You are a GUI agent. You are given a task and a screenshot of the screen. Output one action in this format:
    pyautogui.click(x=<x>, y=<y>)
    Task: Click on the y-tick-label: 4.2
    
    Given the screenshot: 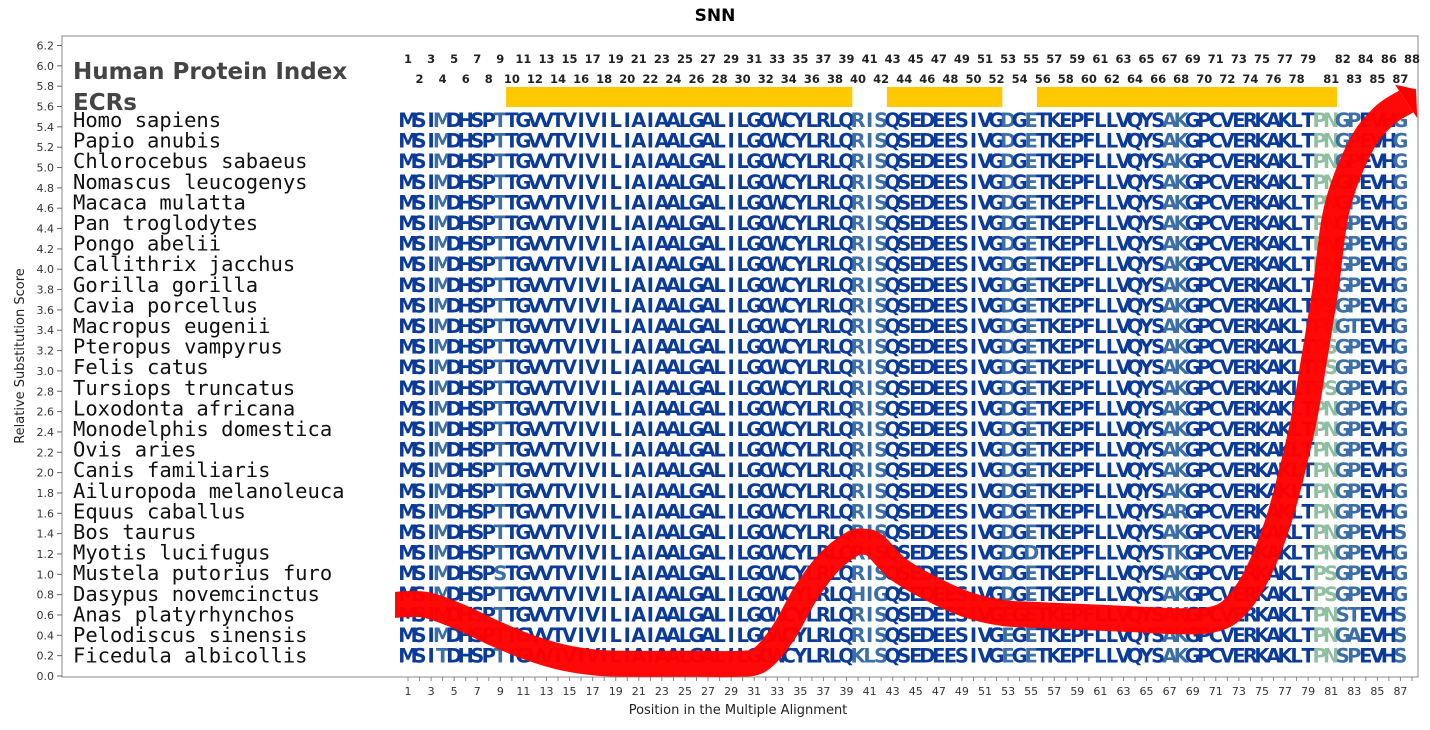 What is the action you would take?
    pyautogui.click(x=46, y=249)
    